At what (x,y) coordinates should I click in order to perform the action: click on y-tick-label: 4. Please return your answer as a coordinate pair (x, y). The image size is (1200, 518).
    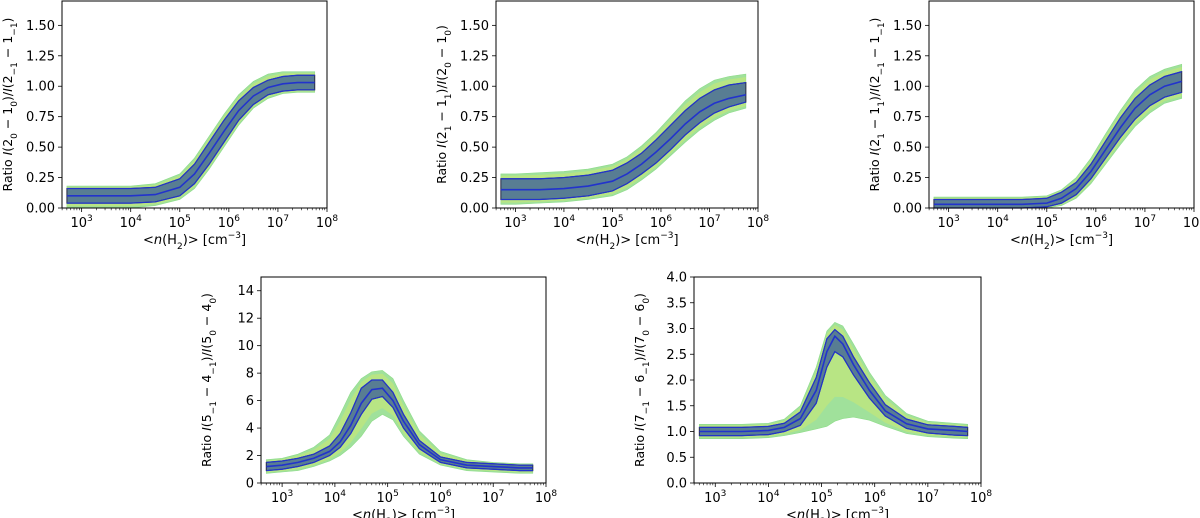
    Looking at the image, I should click on (250, 429).